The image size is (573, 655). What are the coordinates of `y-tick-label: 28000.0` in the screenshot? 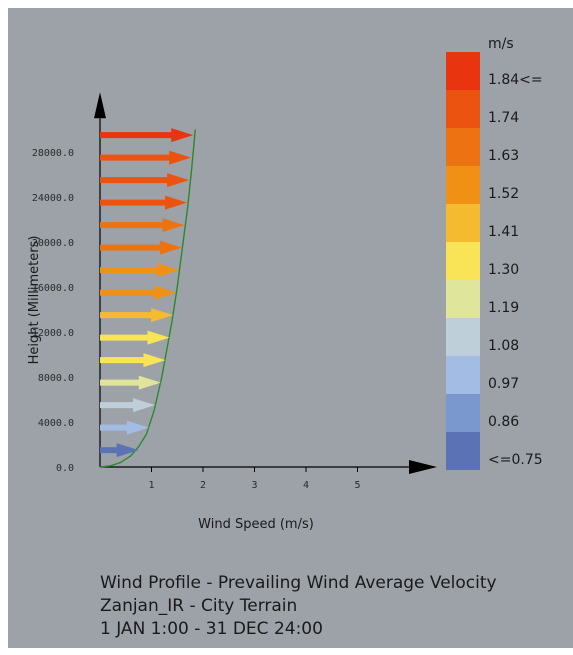 It's located at (53, 153).